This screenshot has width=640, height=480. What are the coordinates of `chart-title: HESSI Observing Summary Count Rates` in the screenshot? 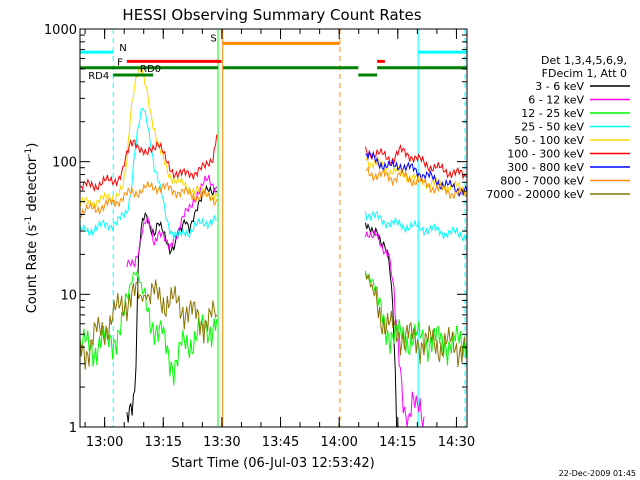 It's located at (271, 15).